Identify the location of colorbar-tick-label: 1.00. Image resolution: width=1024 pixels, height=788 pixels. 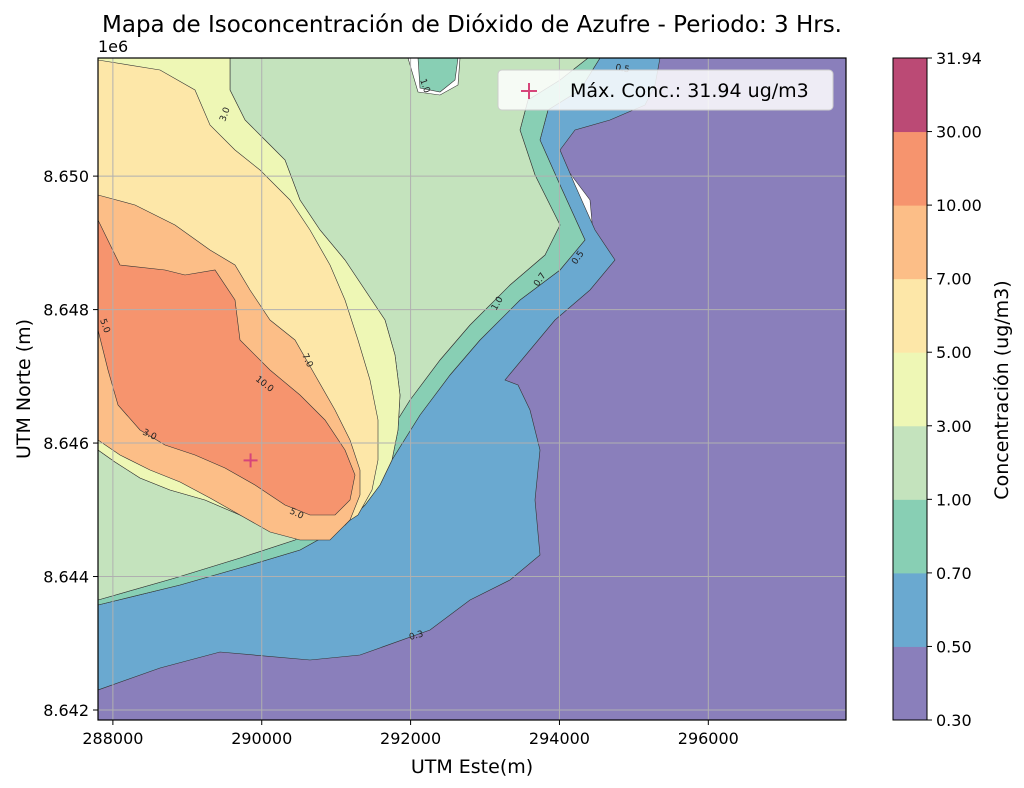
(954, 499).